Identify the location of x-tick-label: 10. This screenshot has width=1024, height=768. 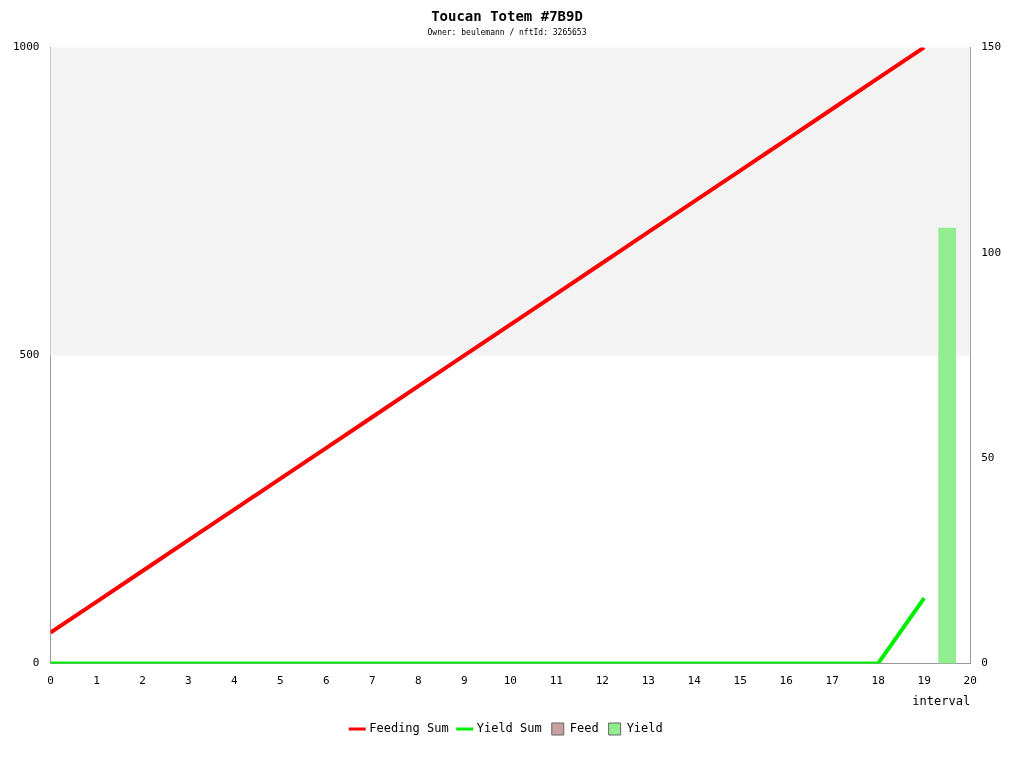
(510, 680).